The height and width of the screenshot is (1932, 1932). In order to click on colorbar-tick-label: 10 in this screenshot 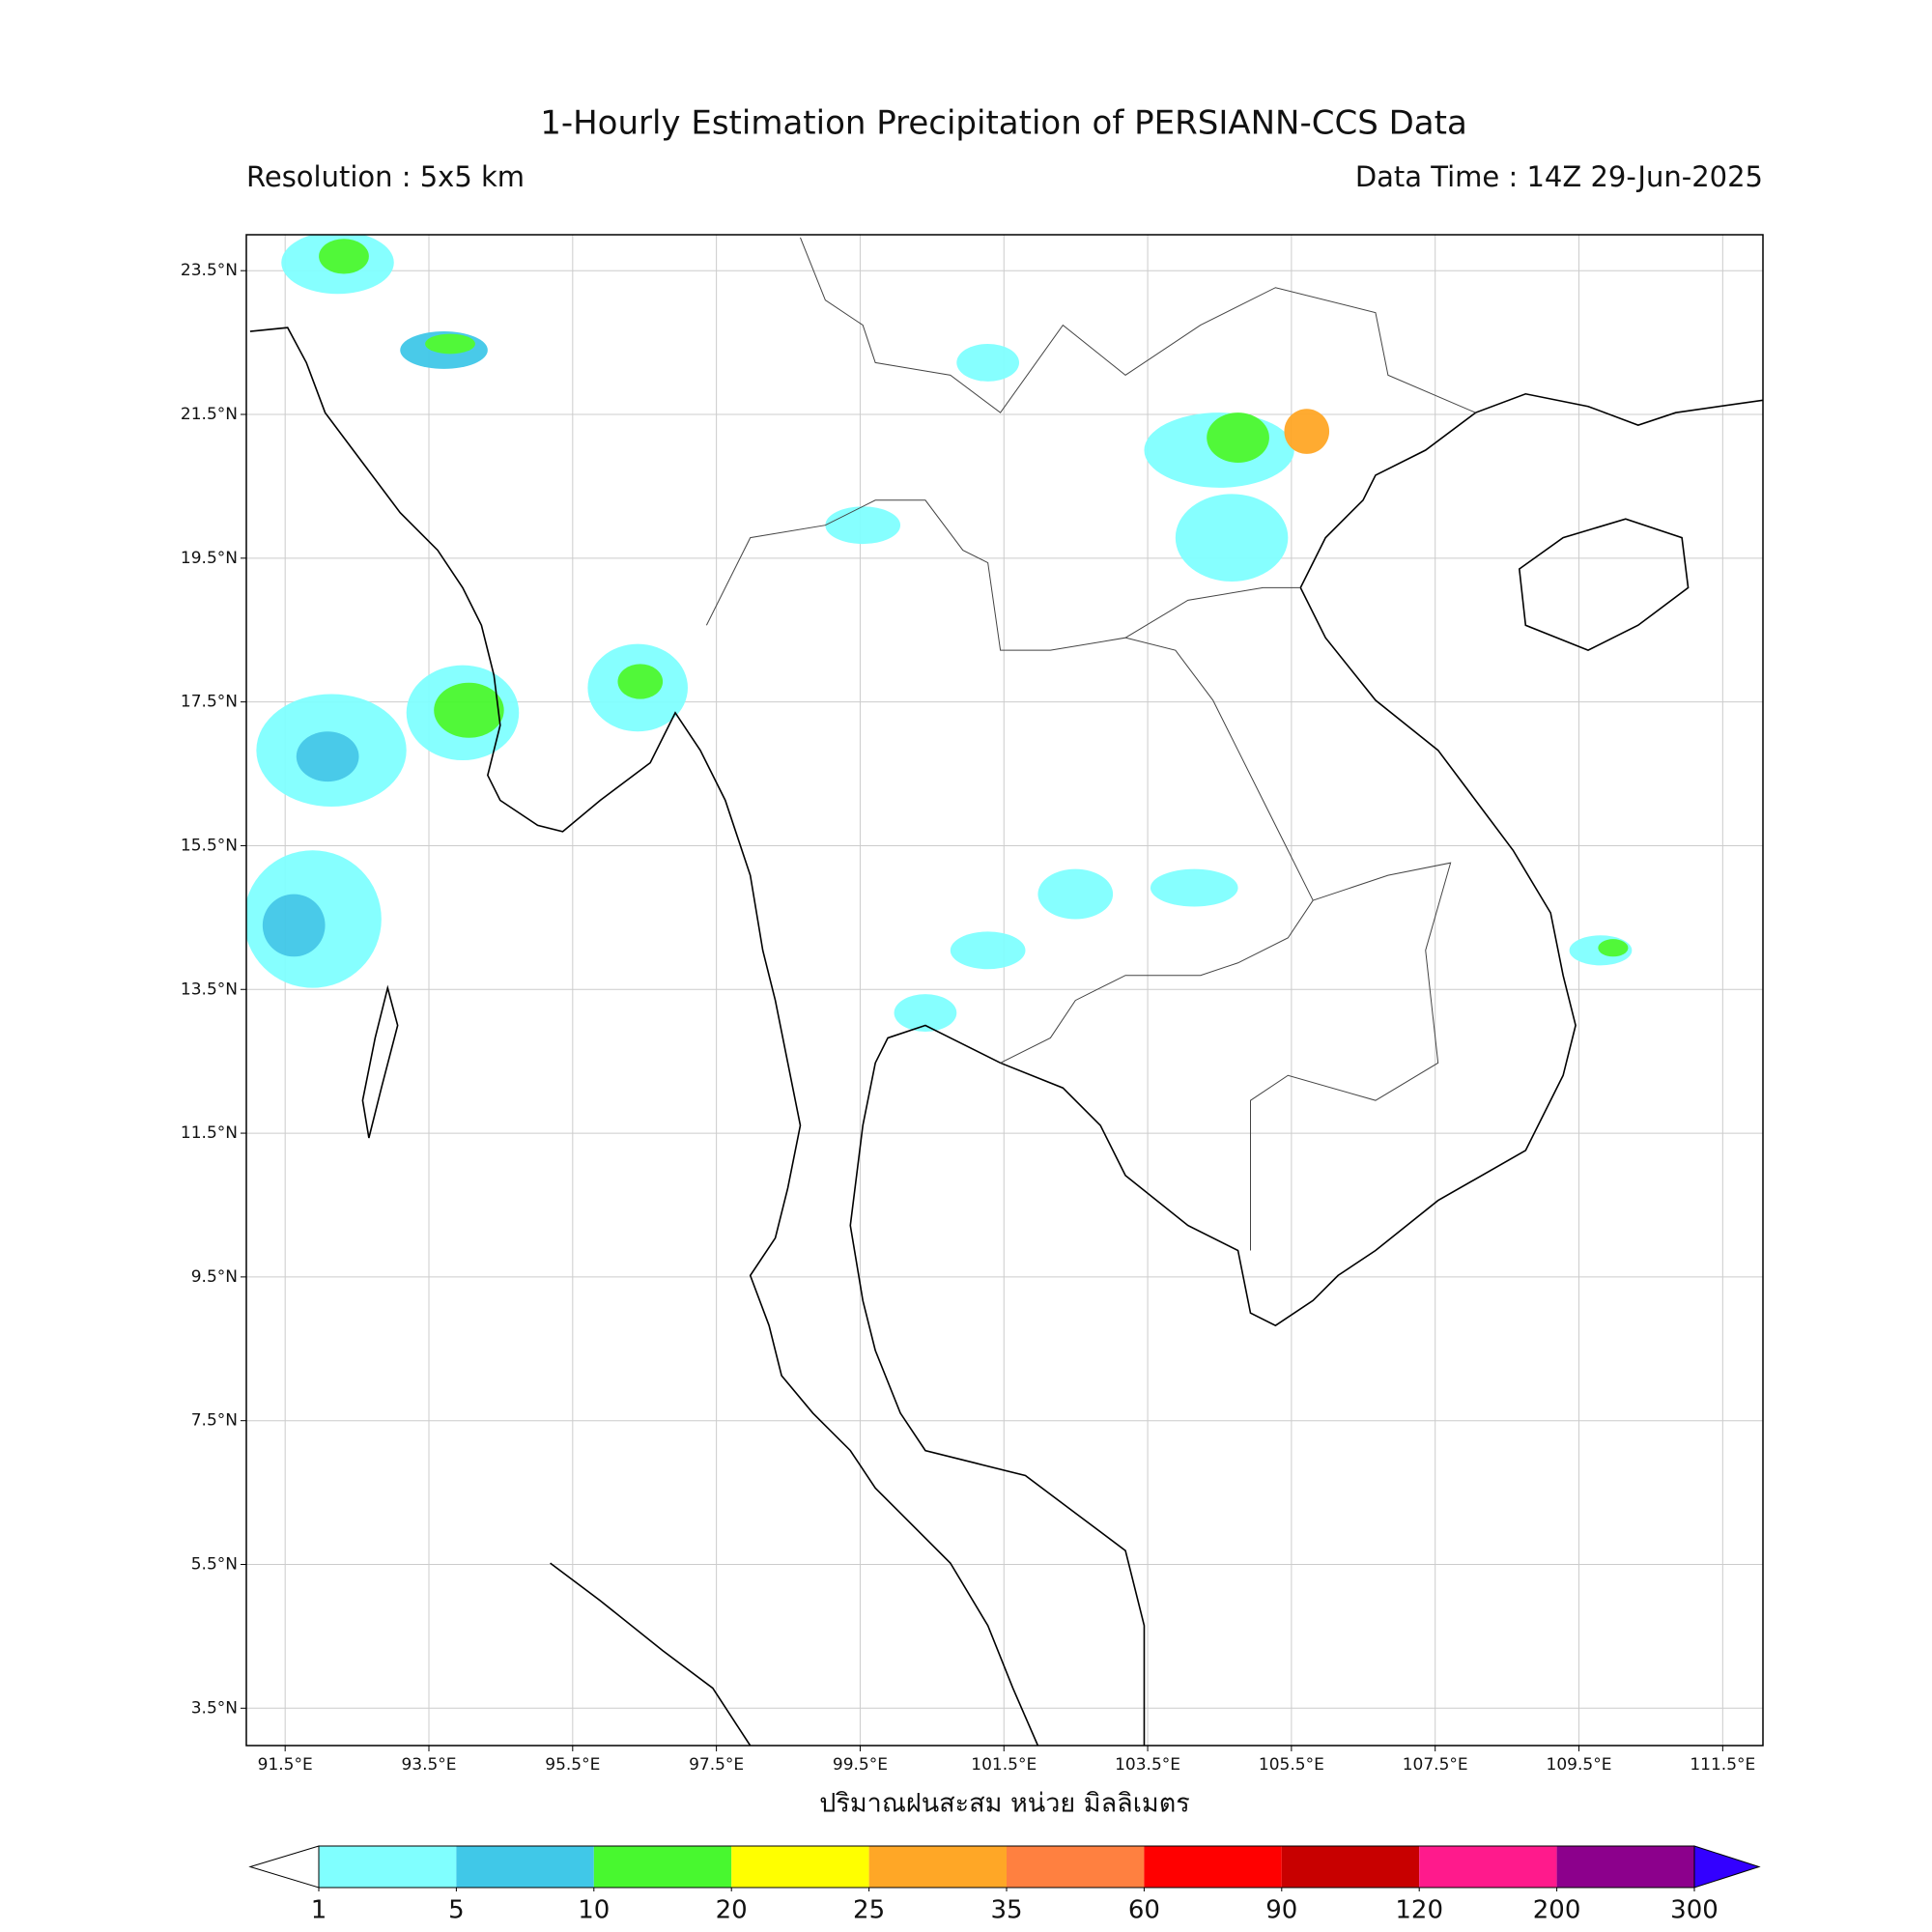, I will do `click(594, 1910)`.